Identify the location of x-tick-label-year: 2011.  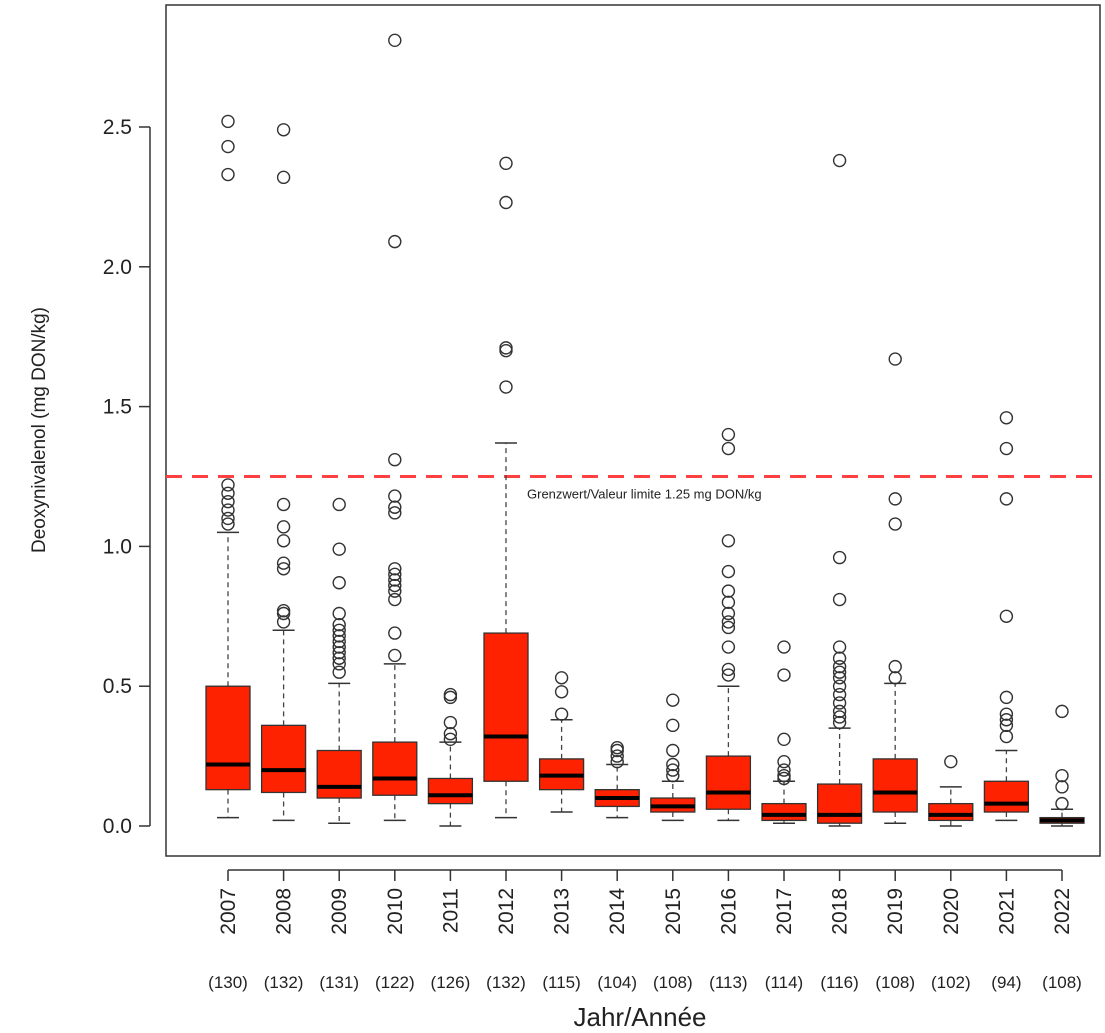
(450, 910).